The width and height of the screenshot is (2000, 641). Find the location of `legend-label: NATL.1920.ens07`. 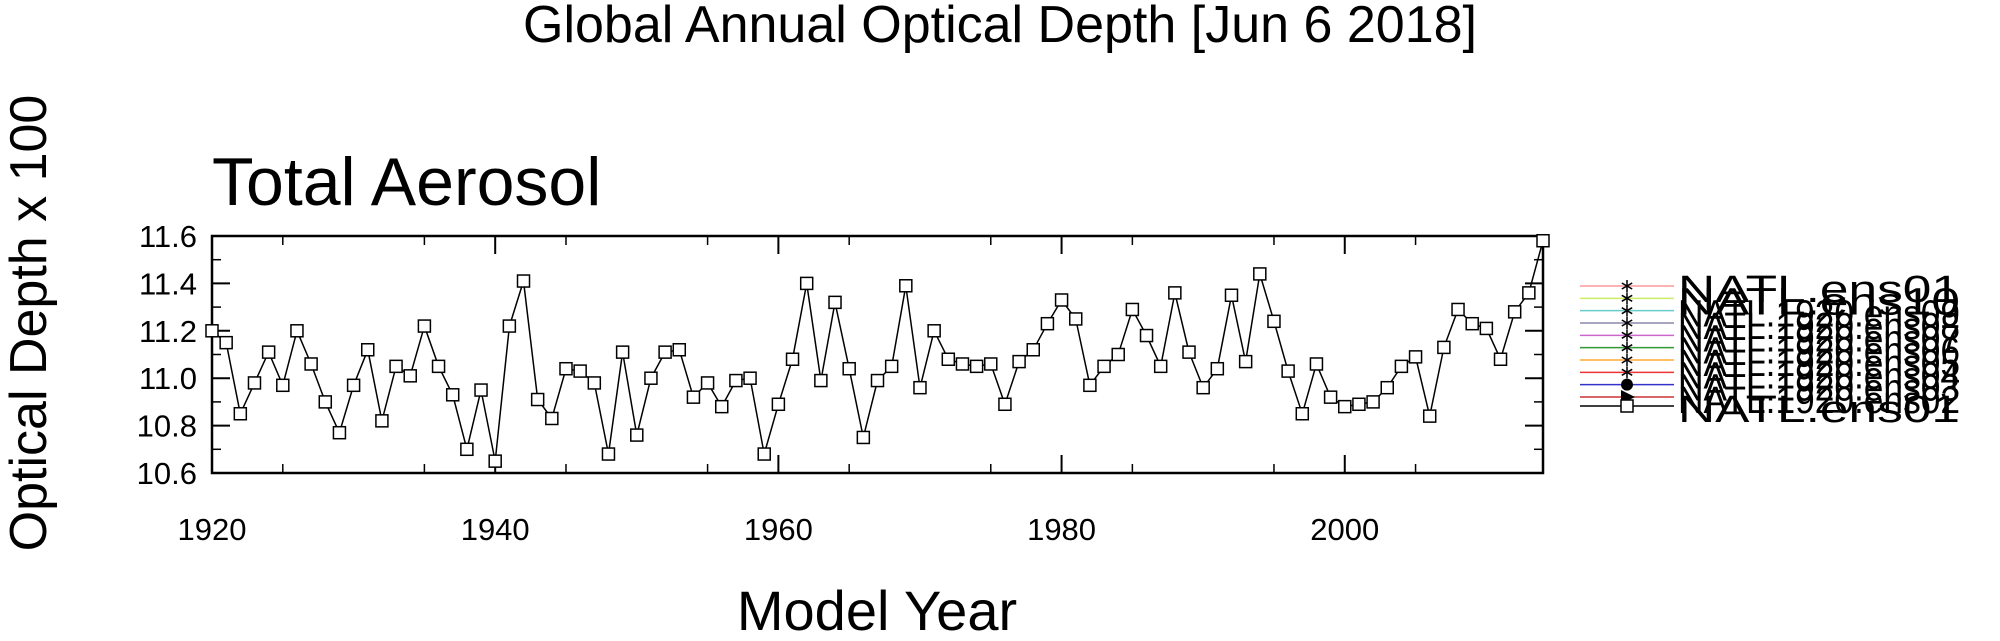

legend-label: NATL.1920.ens07 is located at coordinates (1819, 339).